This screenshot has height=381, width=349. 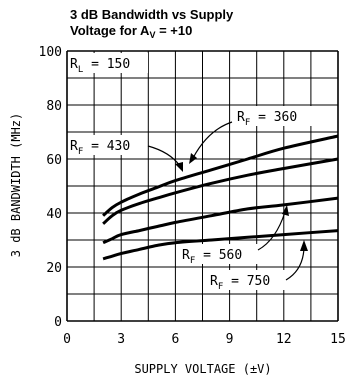 What do you see at coordinates (258, 266) in the screenshot?
I see `series-label-rf-750: RF = 750` at bounding box center [258, 266].